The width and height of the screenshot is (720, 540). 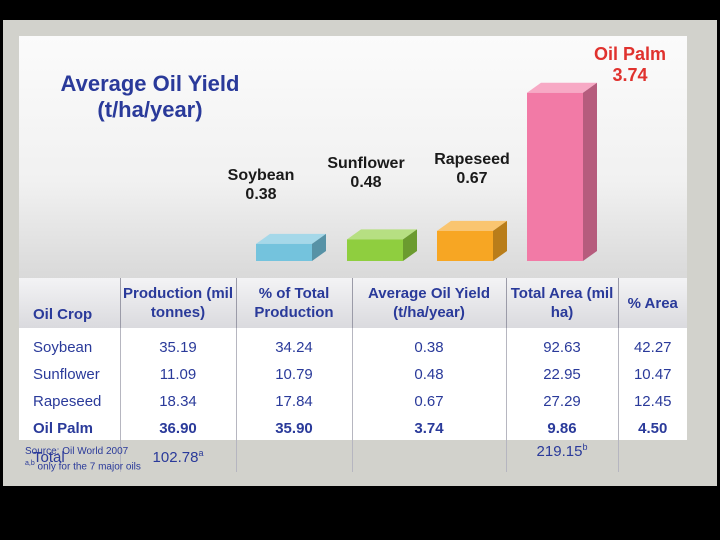 What do you see at coordinates (562, 171) in the screenshot?
I see `bar-oil-palm` at bounding box center [562, 171].